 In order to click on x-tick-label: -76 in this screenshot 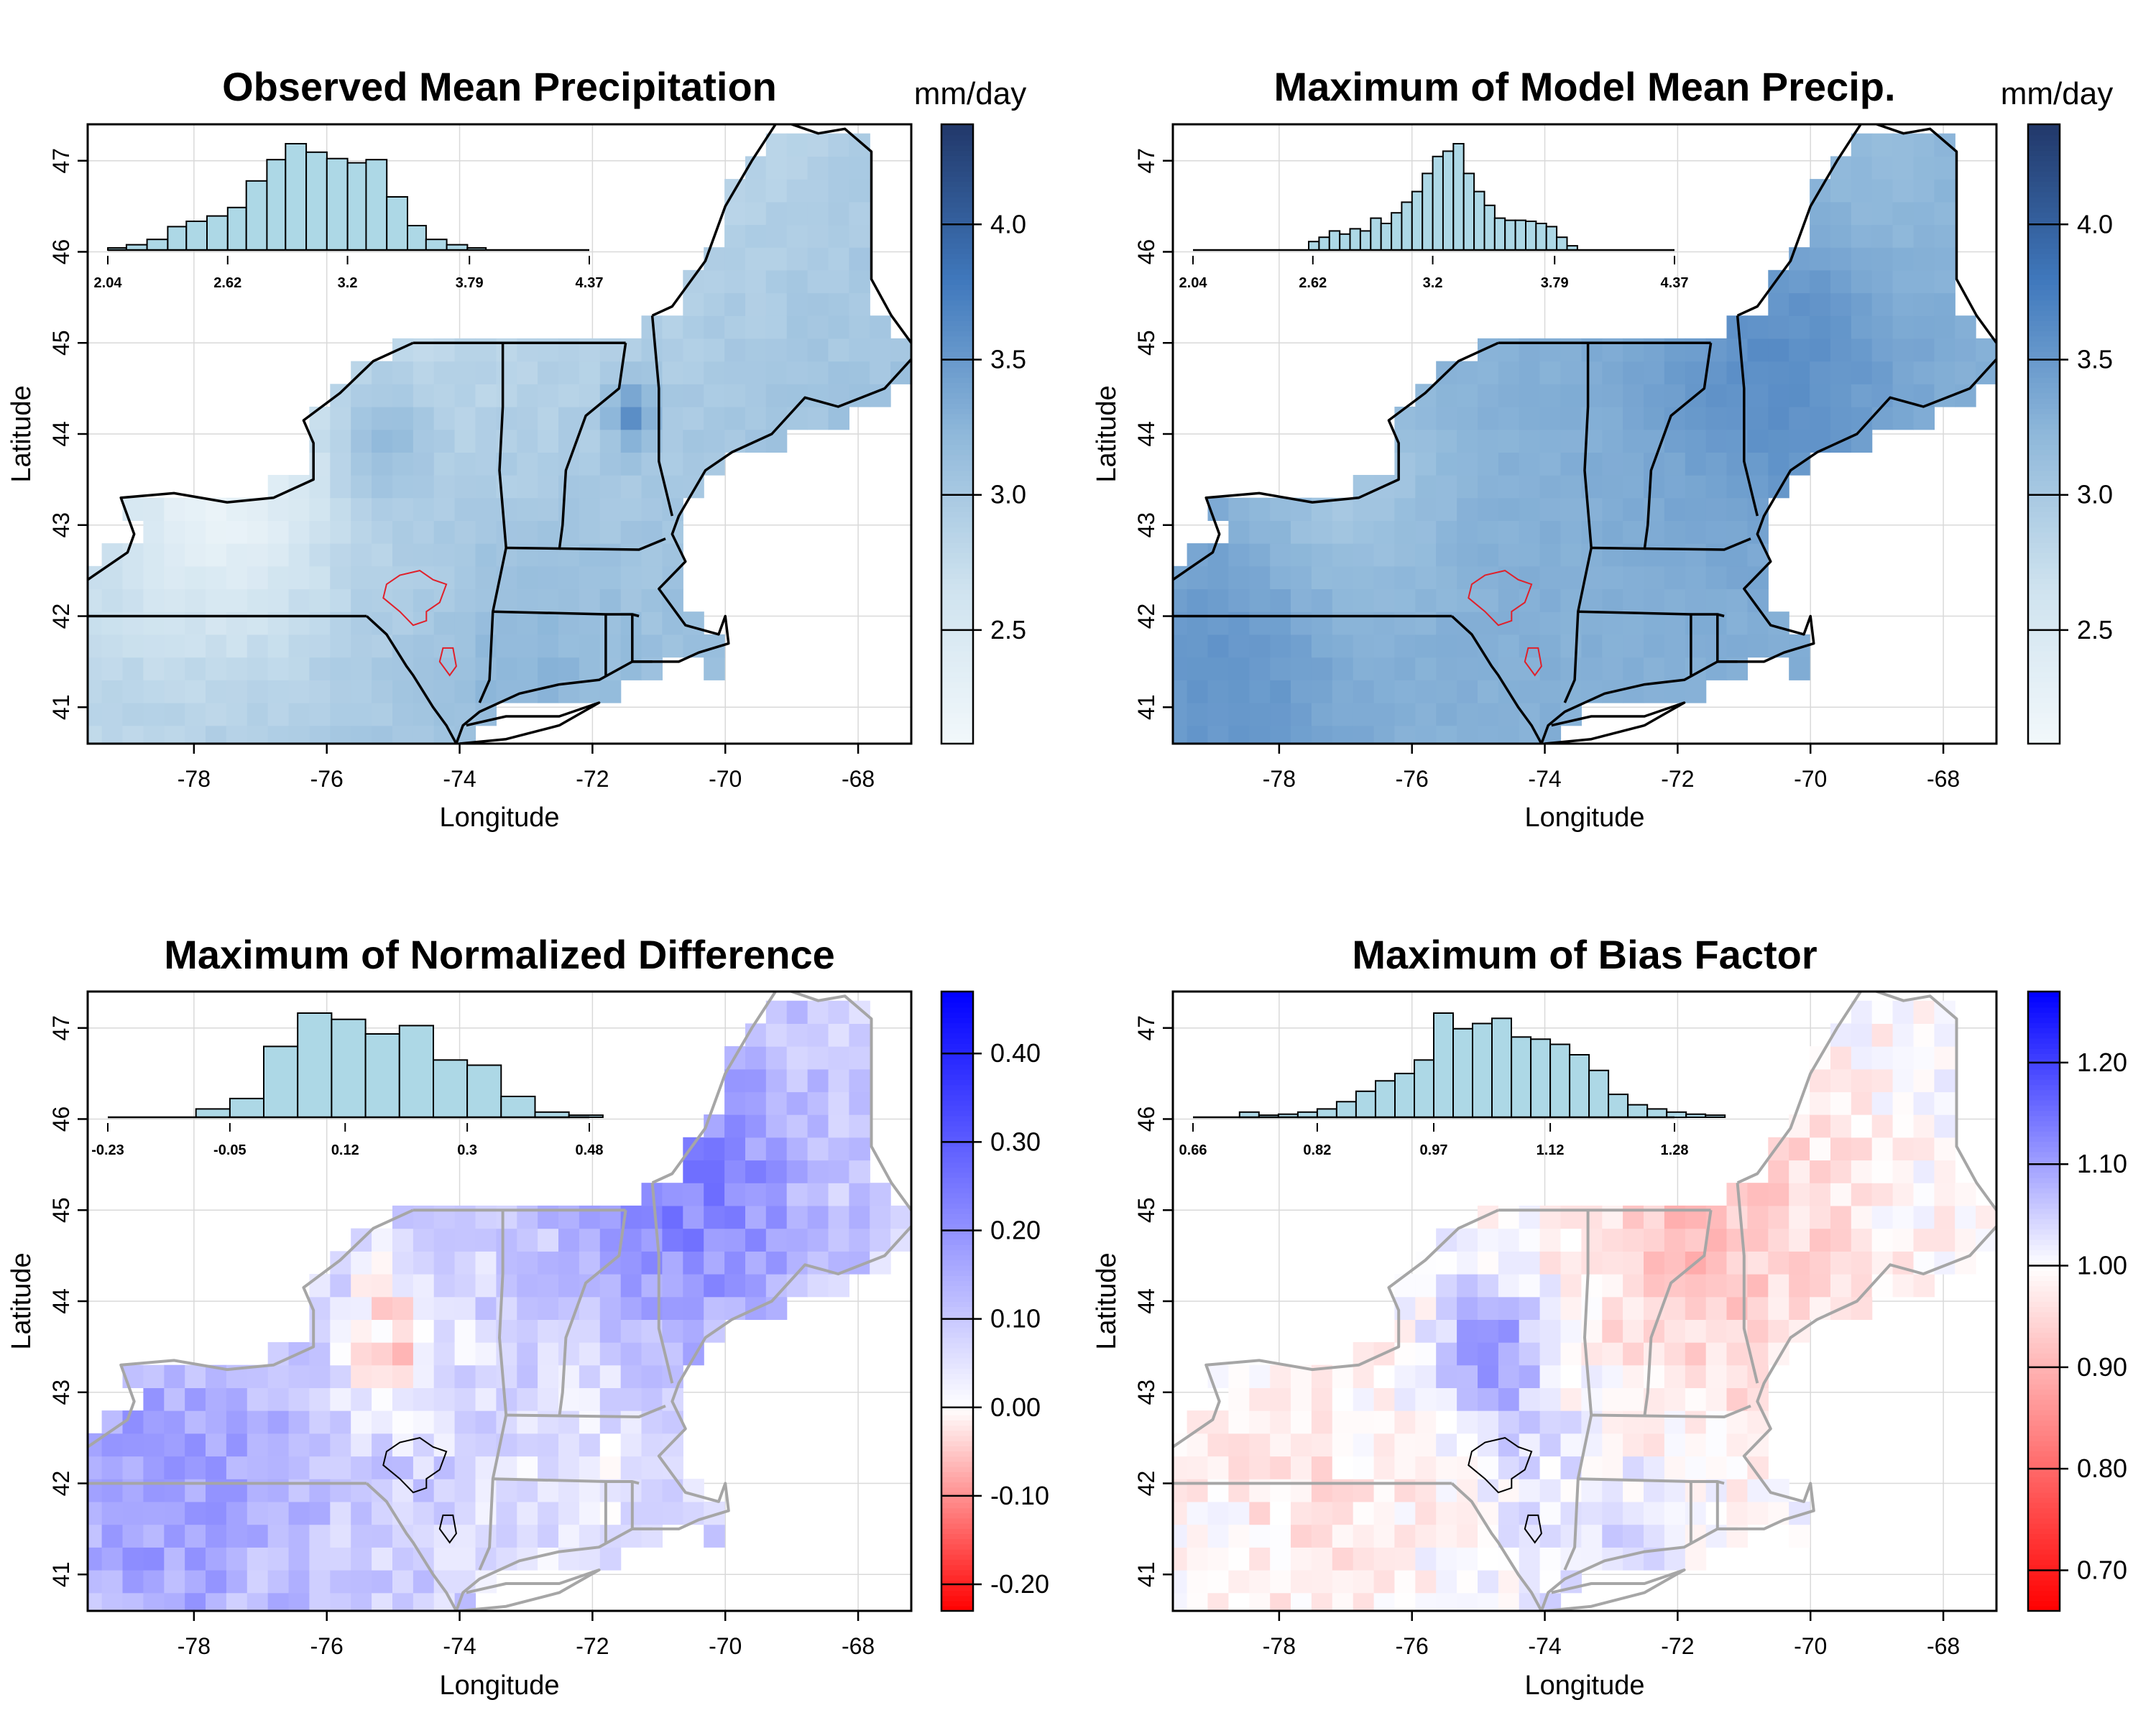, I will do `click(1412, 779)`.